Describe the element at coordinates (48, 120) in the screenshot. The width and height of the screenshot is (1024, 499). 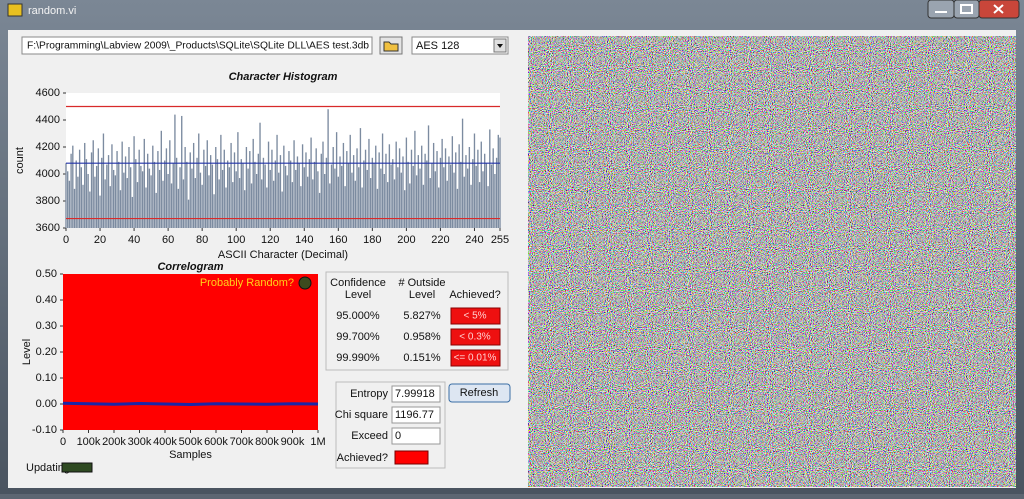
I see `y-tick-label: 4400` at that location.